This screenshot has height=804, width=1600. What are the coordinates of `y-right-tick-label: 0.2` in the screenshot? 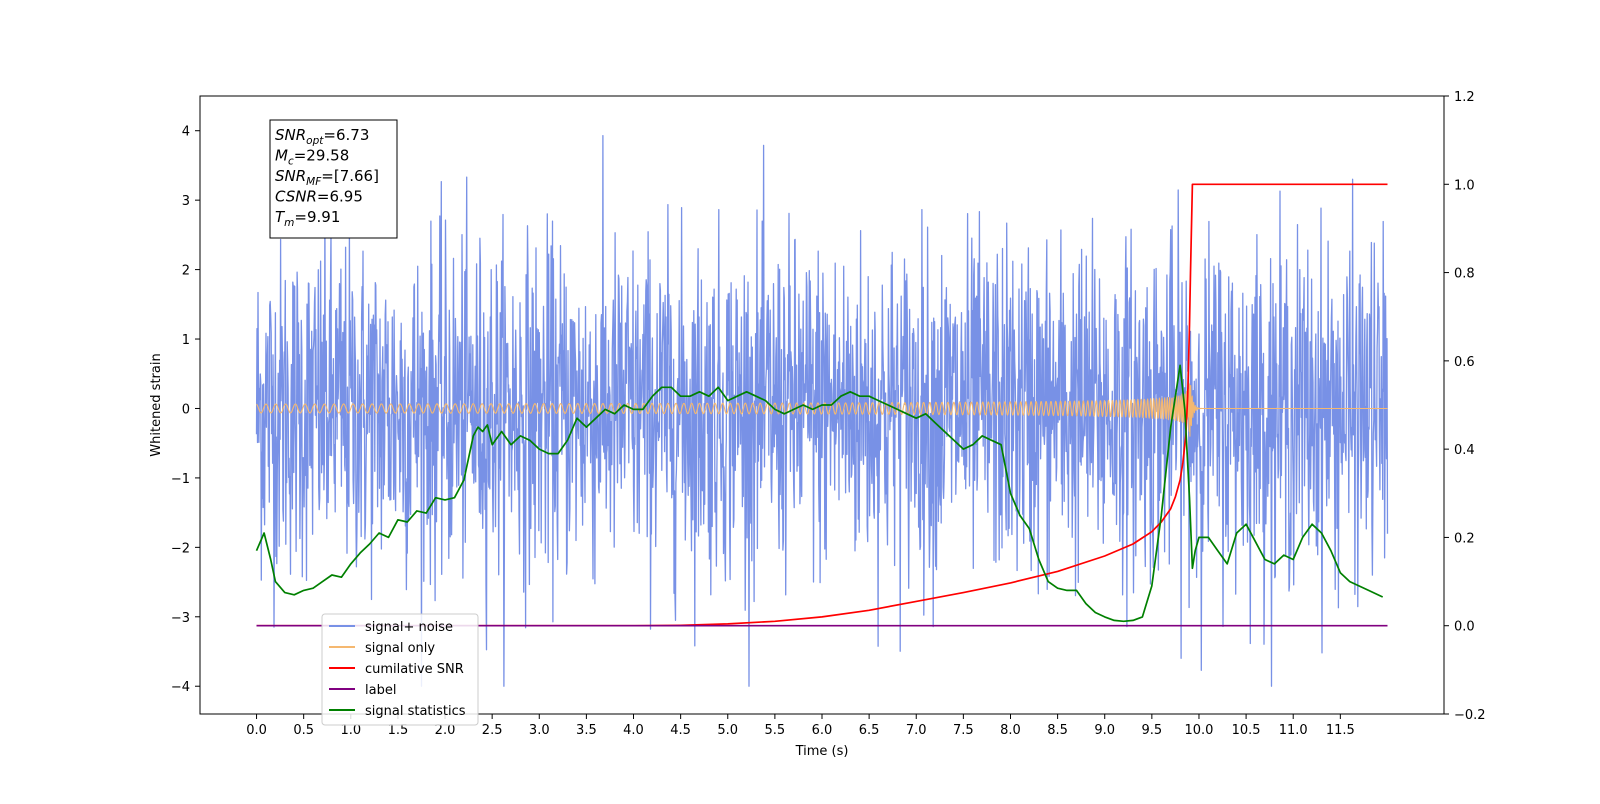 It's located at (1464, 538).